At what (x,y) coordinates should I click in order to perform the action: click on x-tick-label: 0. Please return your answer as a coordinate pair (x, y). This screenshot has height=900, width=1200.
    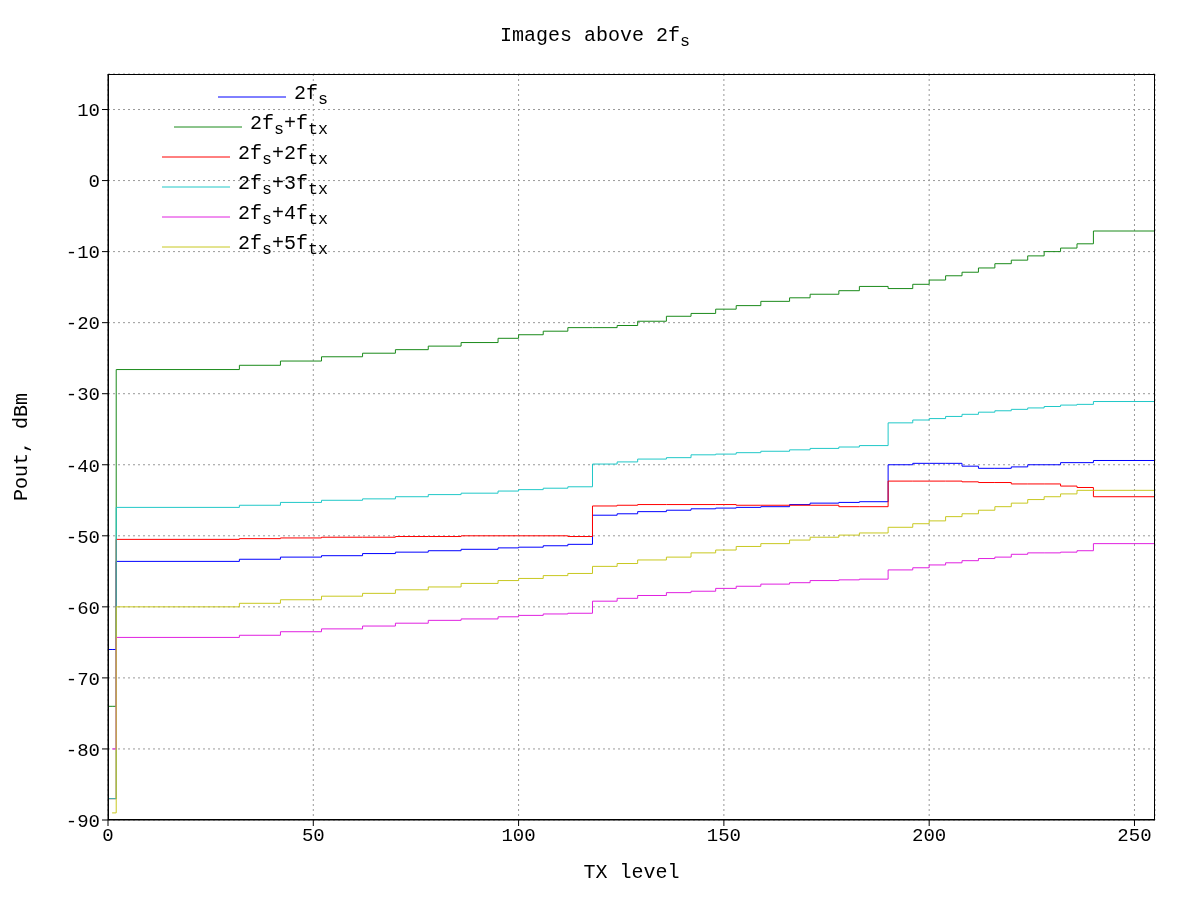
    Looking at the image, I should click on (108, 836).